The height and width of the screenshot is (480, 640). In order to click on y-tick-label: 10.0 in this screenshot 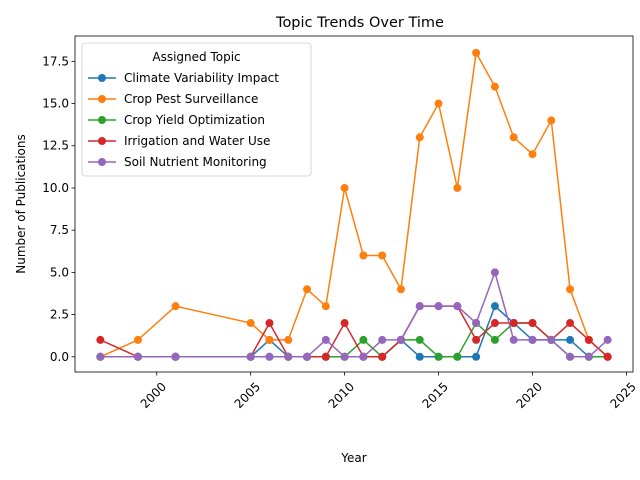, I will do `click(55, 188)`.